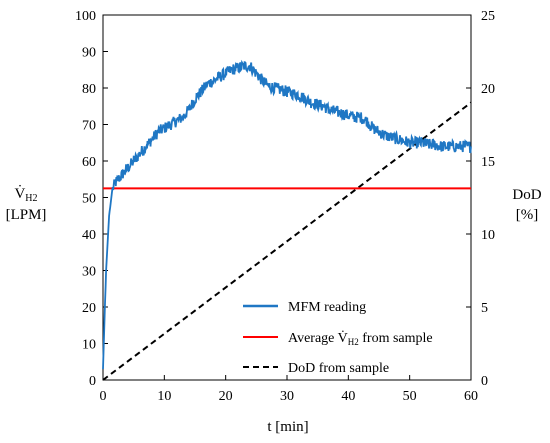 Image resolution: width=550 pixels, height=443 pixels. Describe the element at coordinates (327, 307) in the screenshot. I see `legend-label-mfm: MFM reading` at that location.